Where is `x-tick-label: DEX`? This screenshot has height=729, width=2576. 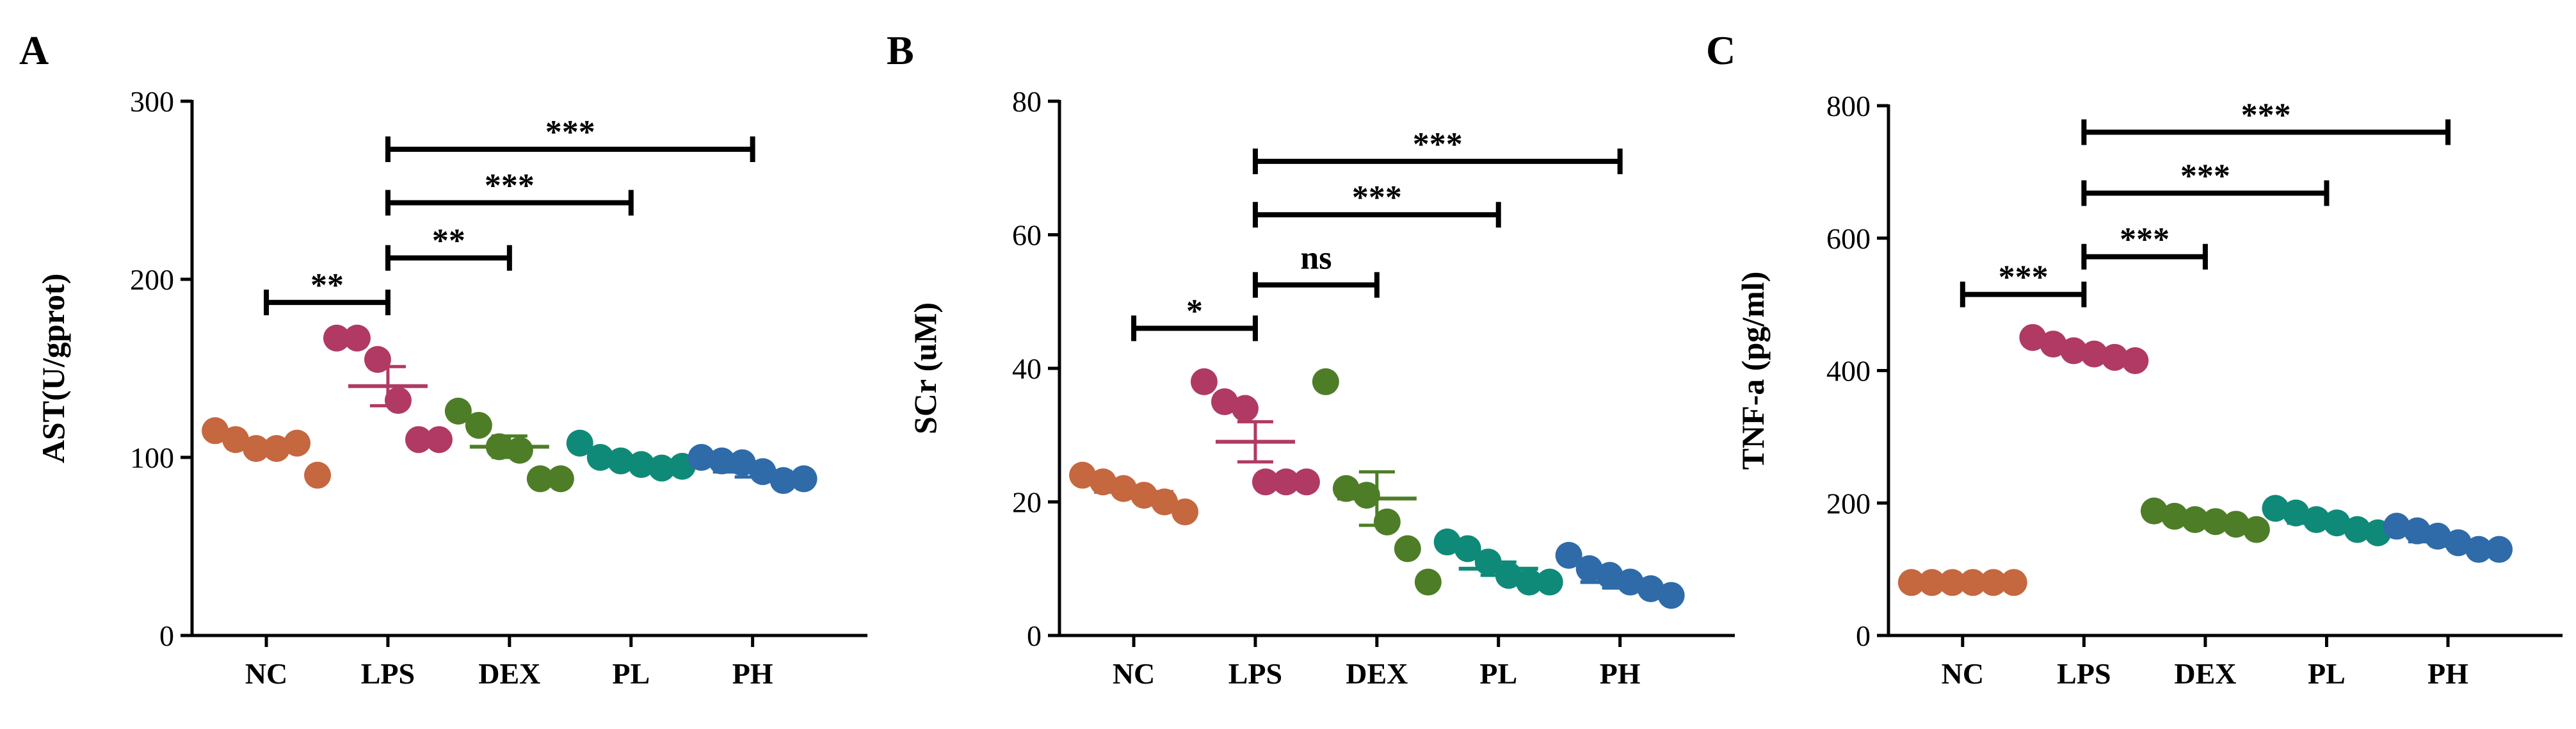
x-tick-label: DEX is located at coordinates (1377, 673).